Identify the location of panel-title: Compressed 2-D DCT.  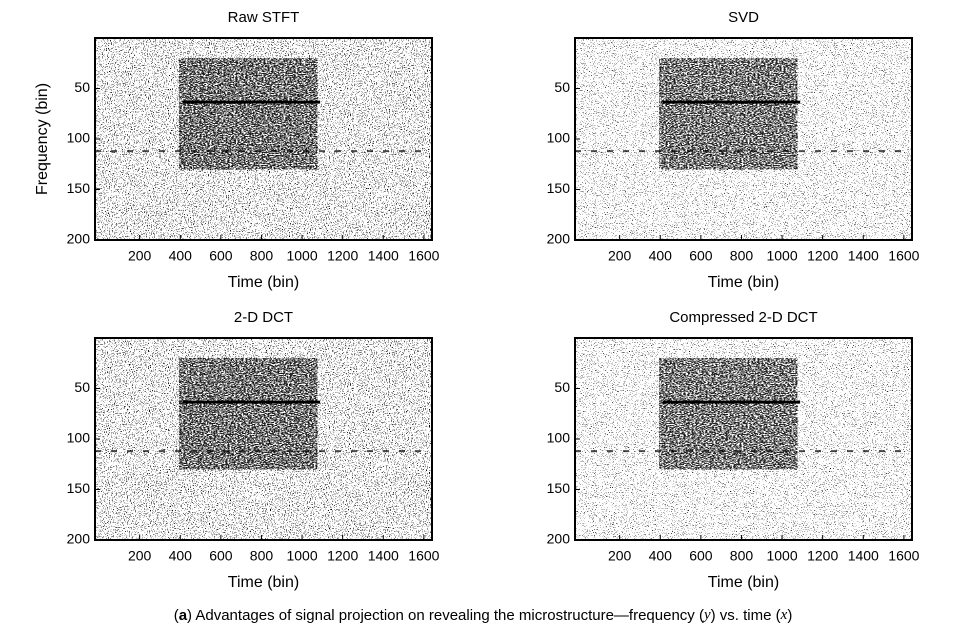
(743, 317).